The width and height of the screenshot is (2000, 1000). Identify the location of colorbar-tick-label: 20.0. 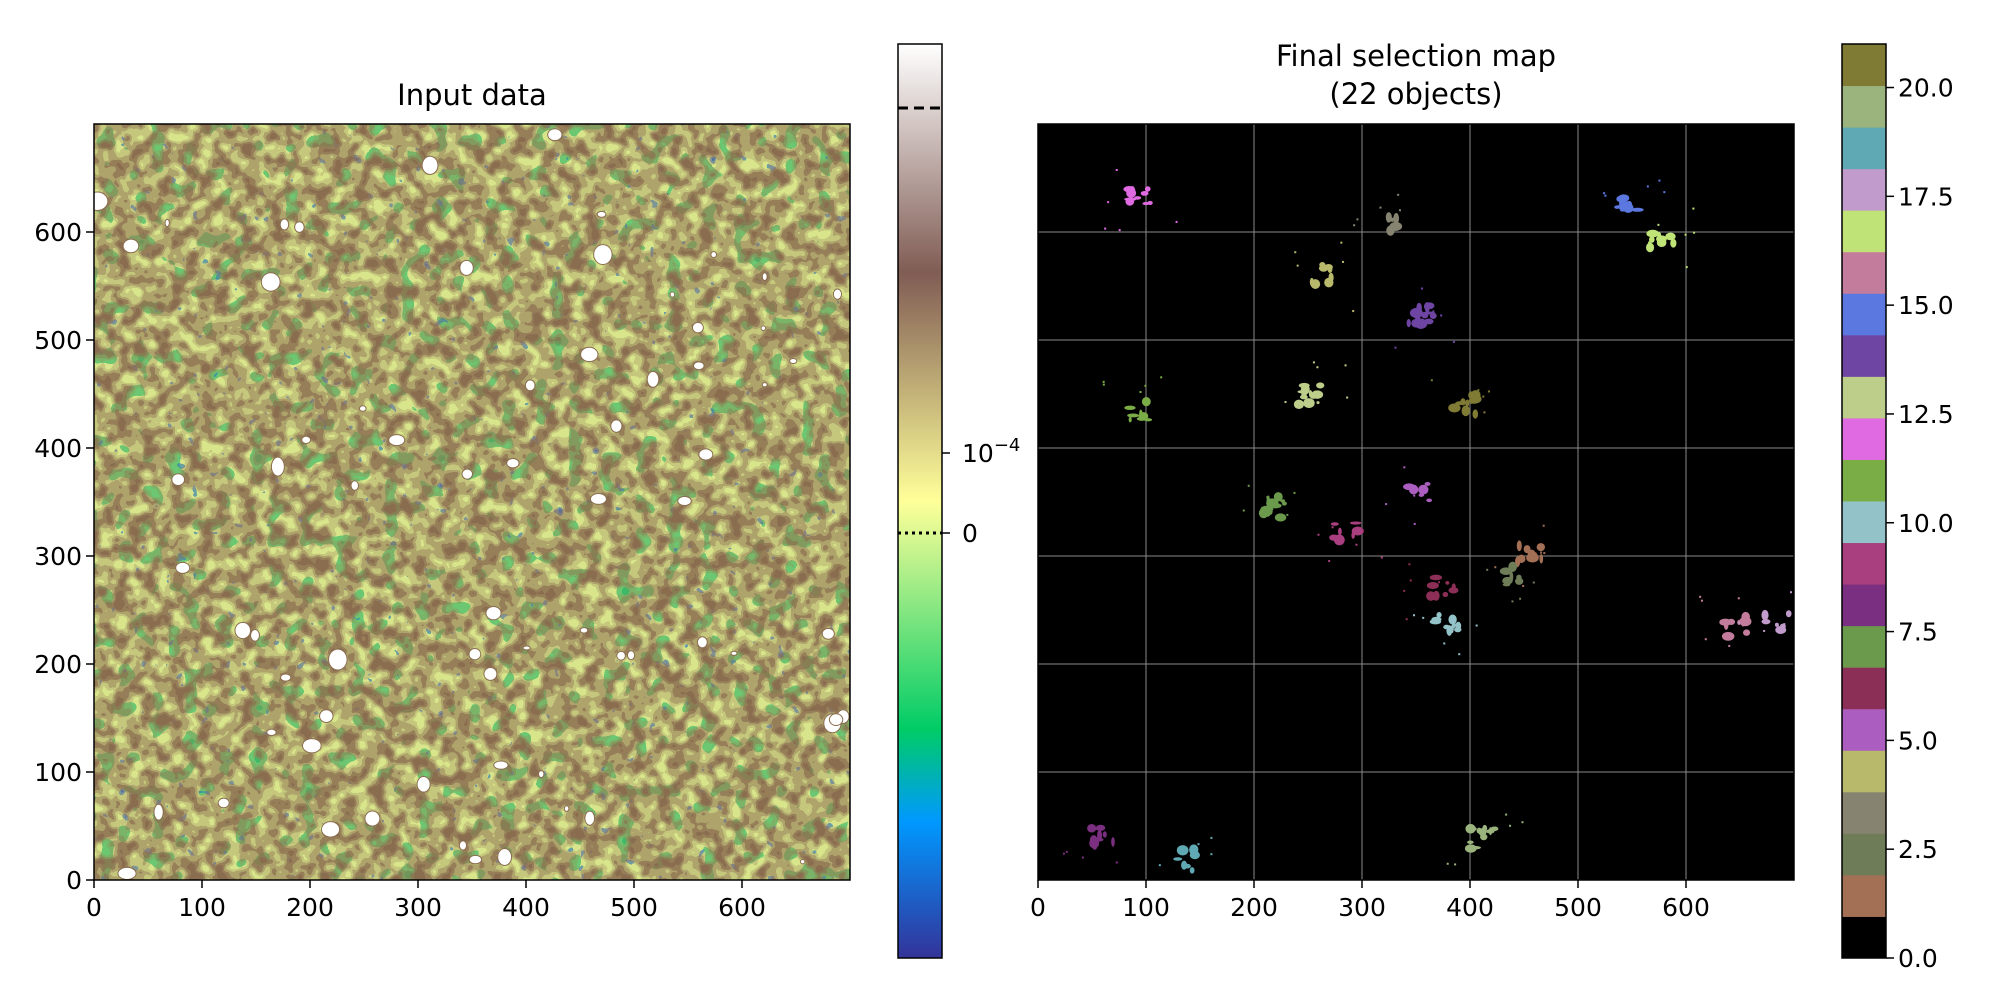
(1926, 88).